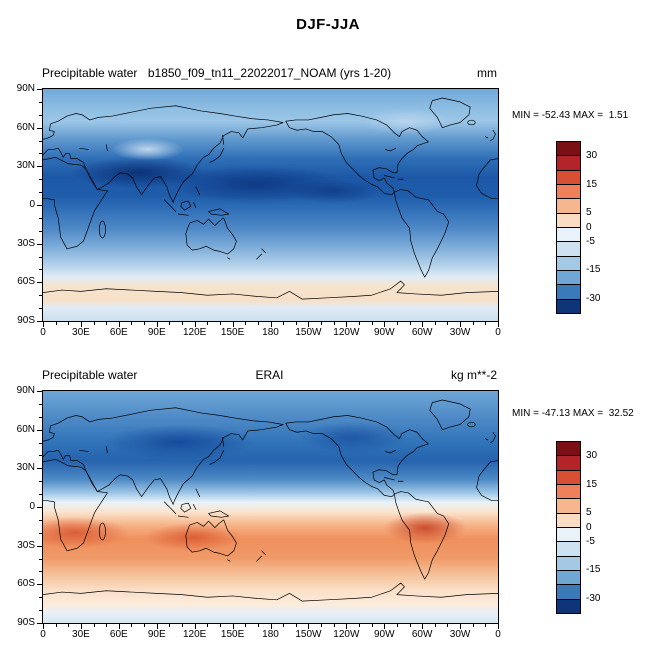 The image size is (656, 655). What do you see at coordinates (573, 413) in the screenshot?
I see `reference-minmax-label: MIN = -47.13 MAX = 32.52` at bounding box center [573, 413].